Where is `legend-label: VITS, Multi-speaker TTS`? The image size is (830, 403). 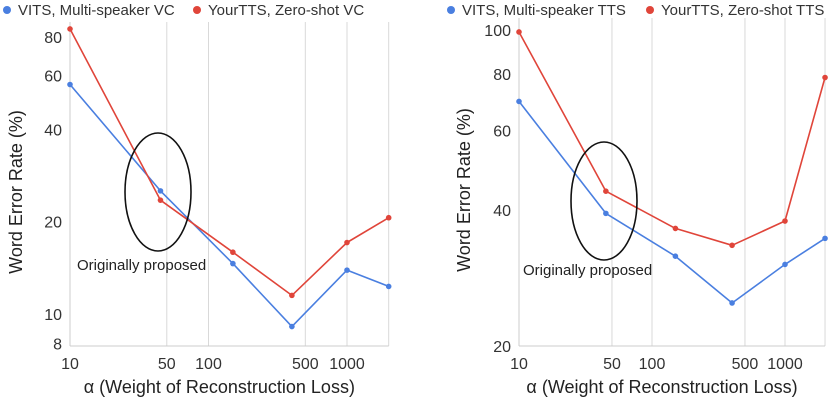
legend-label: VITS, Multi-speaker TTS is located at coordinates (544, 10).